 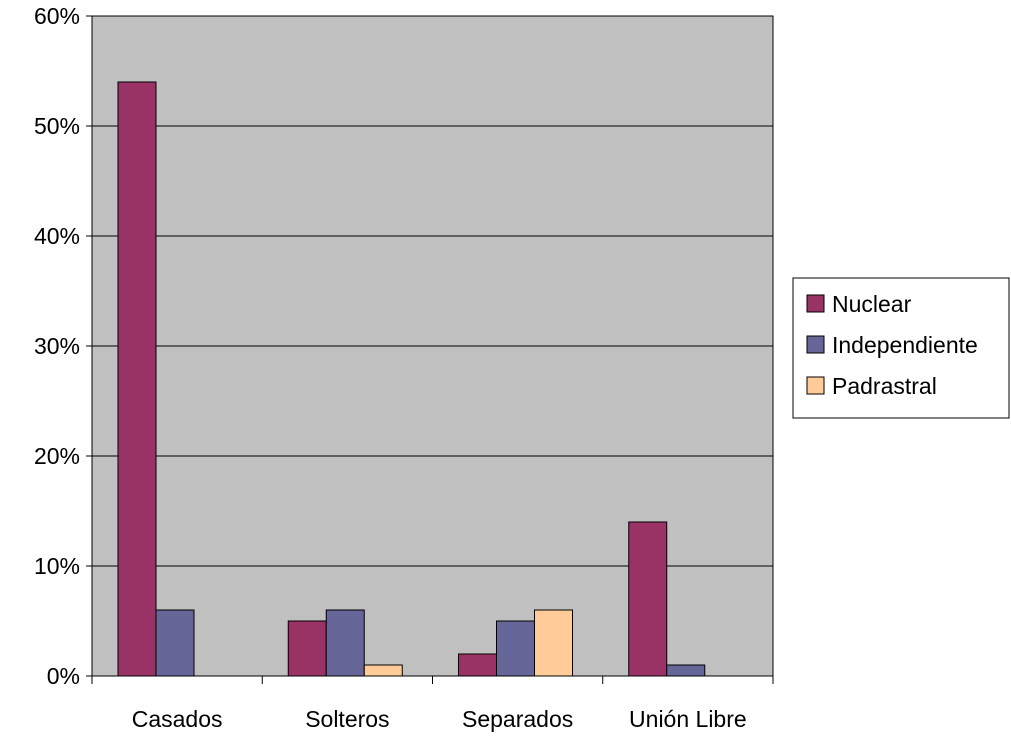 I want to click on bar-independiente-separados, so click(x=515, y=648).